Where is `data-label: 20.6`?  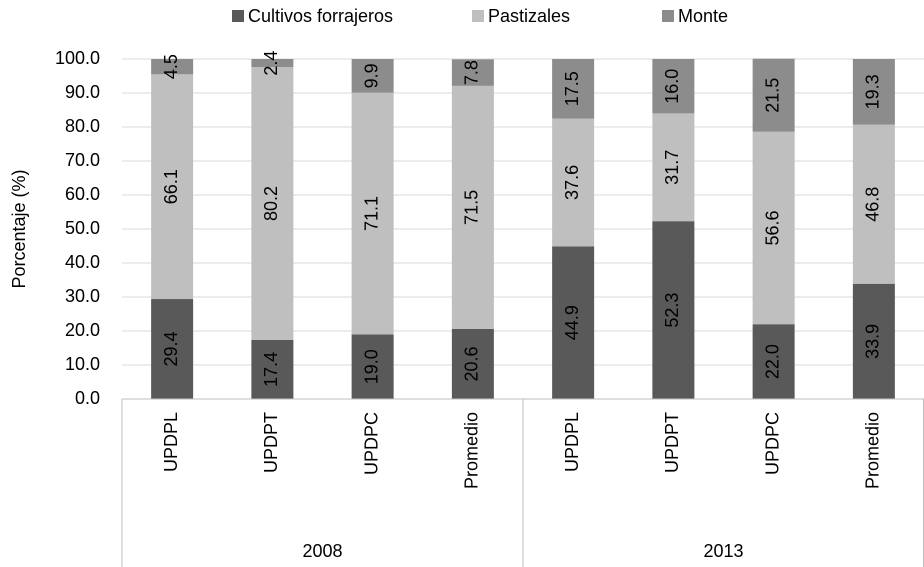
data-label: 20.6 is located at coordinates (472, 363).